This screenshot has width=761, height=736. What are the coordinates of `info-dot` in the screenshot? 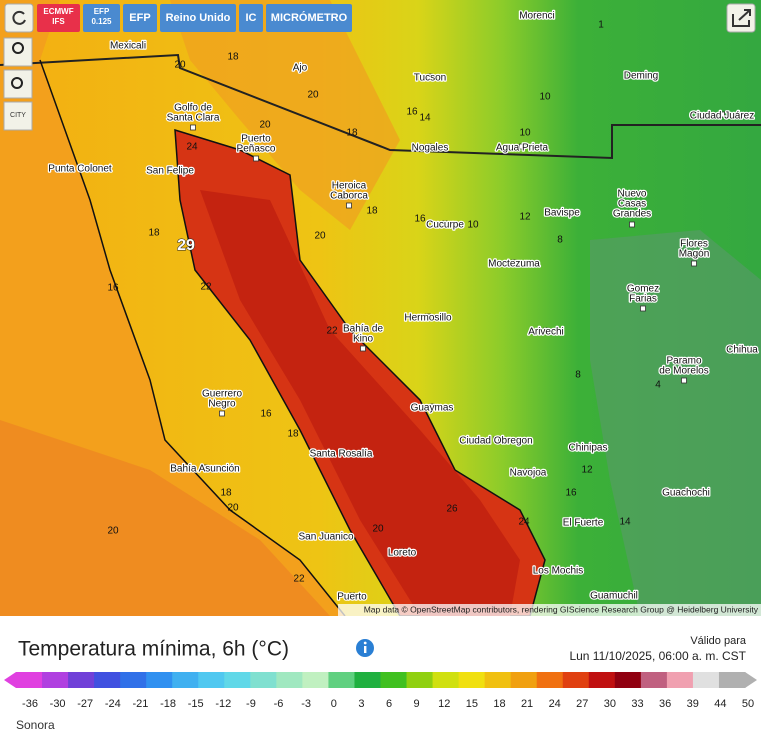 It's located at (365, 643).